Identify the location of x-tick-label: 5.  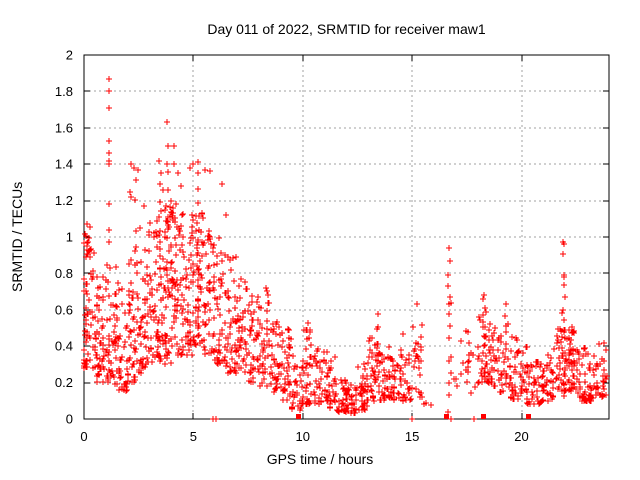
(193, 436).